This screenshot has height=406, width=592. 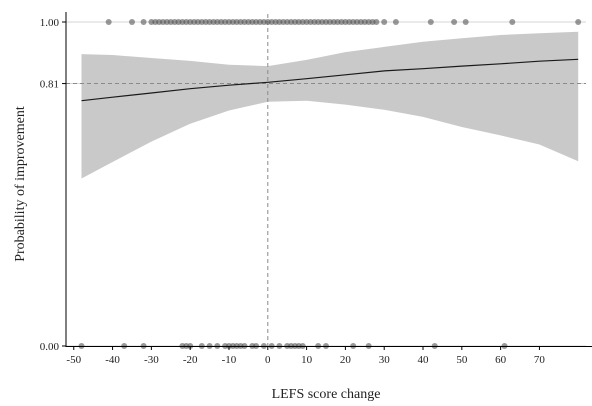 I want to click on x-tick-label-11: 60, so click(x=501, y=360).